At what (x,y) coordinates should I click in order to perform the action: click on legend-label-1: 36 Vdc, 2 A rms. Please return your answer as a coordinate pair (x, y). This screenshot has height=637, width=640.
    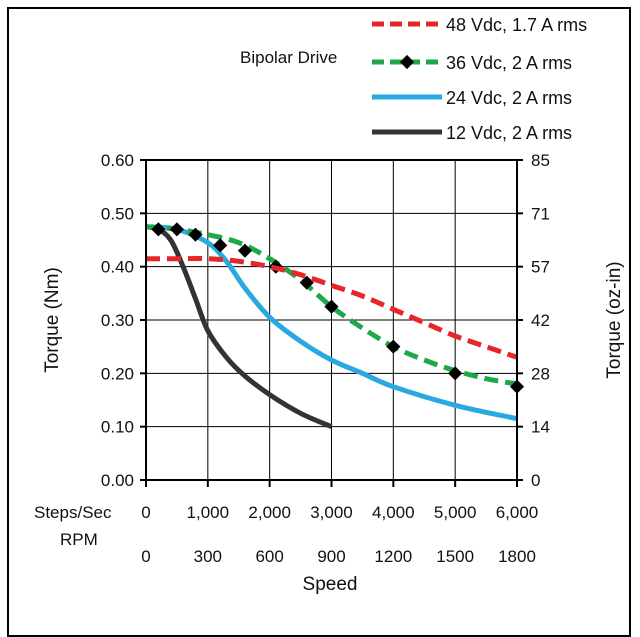
    Looking at the image, I should click on (509, 63).